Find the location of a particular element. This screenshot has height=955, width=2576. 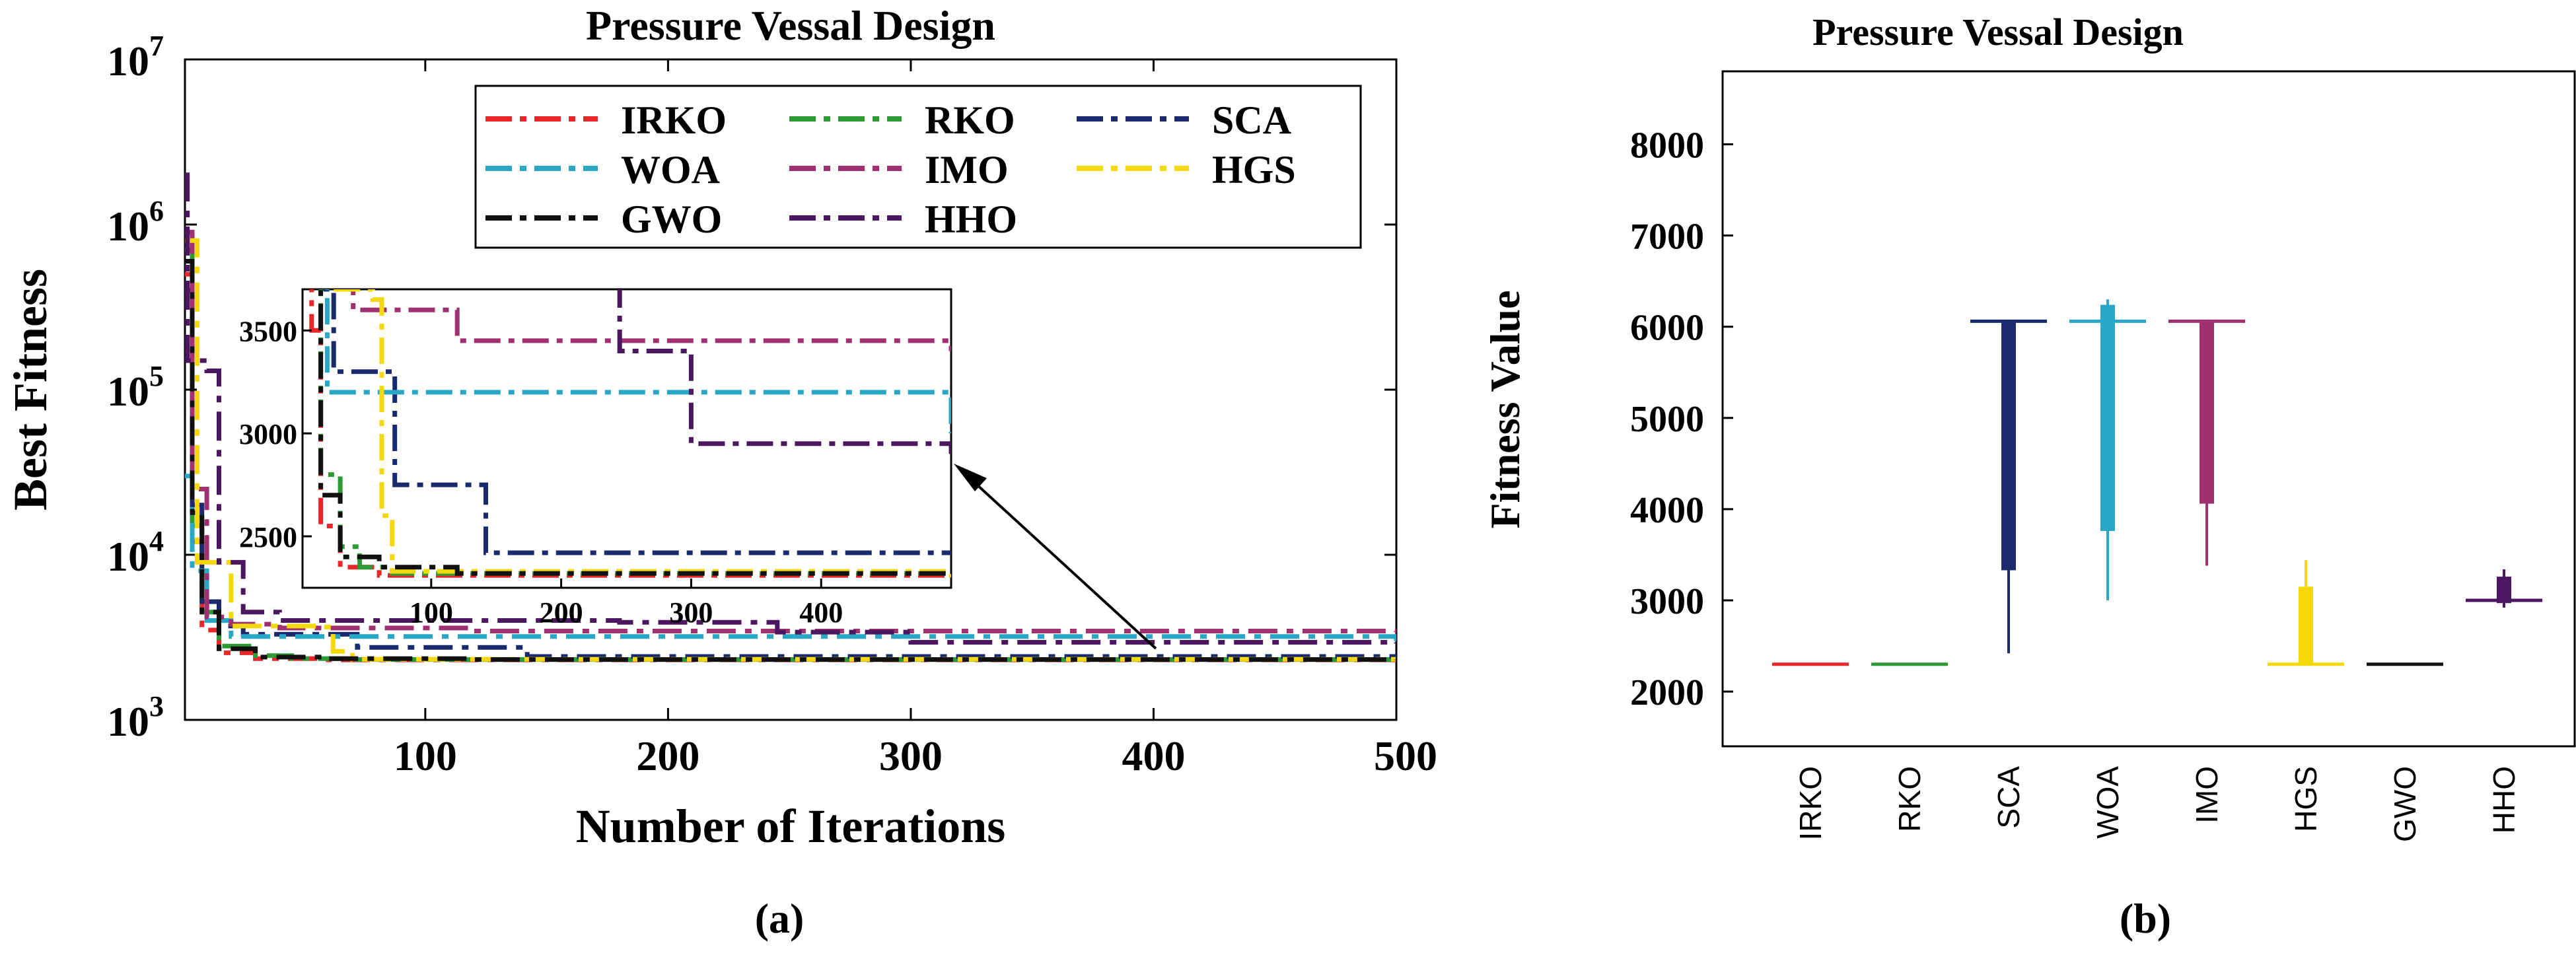

inset-y-tick-label: 3000 is located at coordinates (268, 434).